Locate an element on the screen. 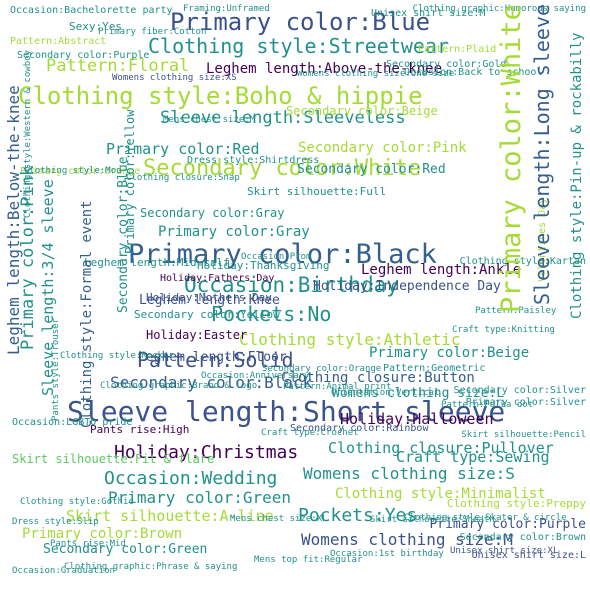 This screenshot has width=590, height=590. cloud-term: Pants rise:High is located at coordinates (140, 429).